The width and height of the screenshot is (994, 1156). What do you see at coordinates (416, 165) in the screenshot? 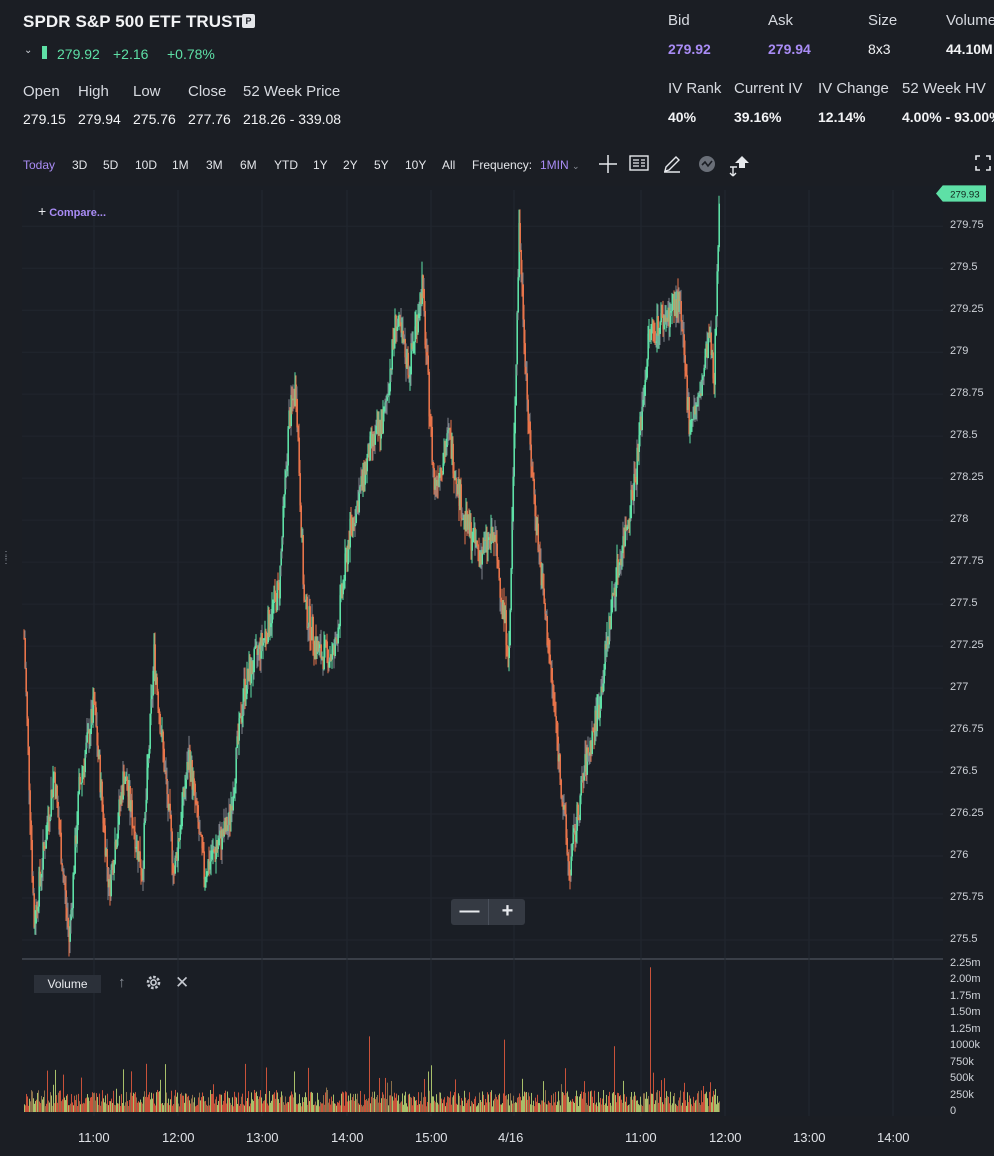
I see `timeframe-10y: 10Y` at bounding box center [416, 165].